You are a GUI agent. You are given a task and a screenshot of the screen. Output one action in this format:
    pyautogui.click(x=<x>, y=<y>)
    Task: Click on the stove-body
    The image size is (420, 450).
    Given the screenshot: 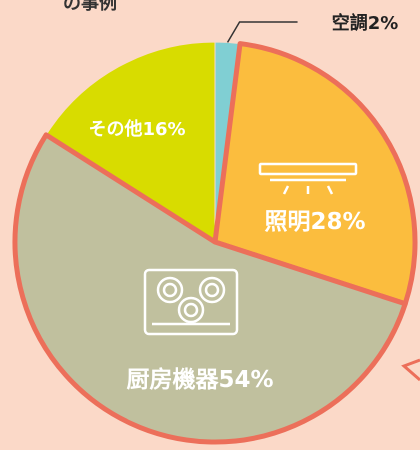 What is the action you would take?
    pyautogui.click(x=191, y=302)
    